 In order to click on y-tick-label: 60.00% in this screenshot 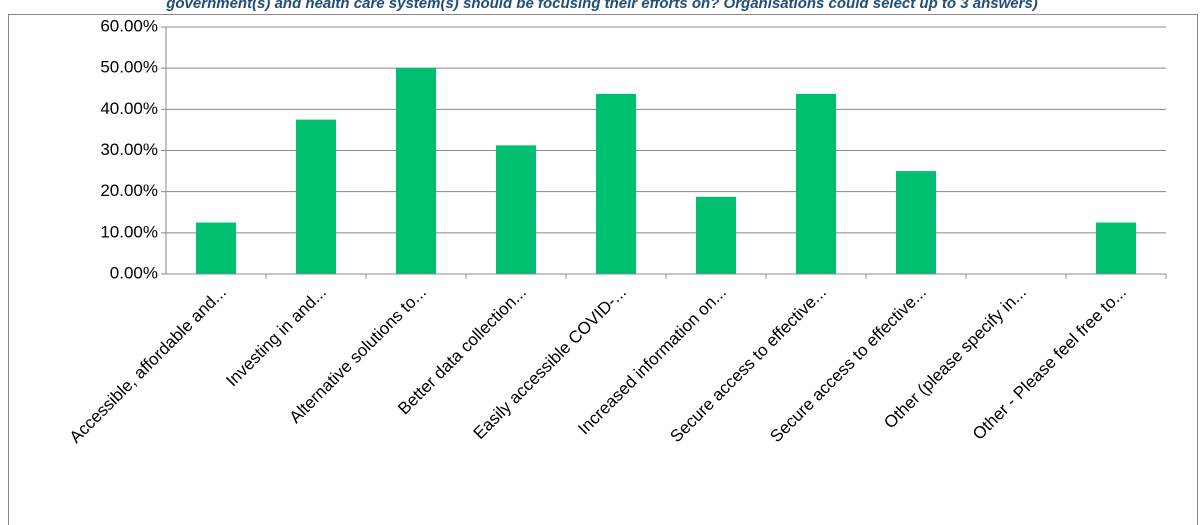, I will do `click(129, 25)`.